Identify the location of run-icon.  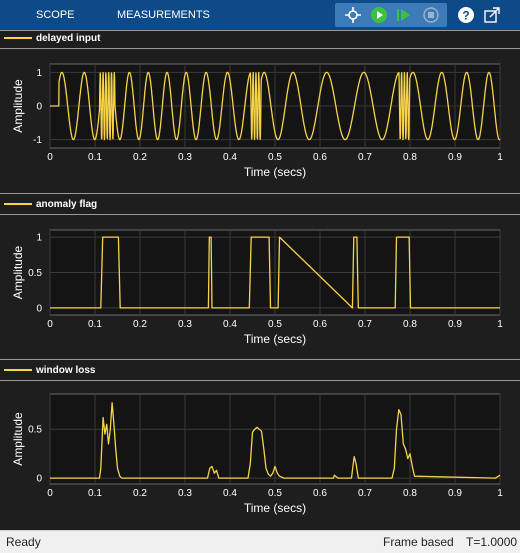
(379, 15).